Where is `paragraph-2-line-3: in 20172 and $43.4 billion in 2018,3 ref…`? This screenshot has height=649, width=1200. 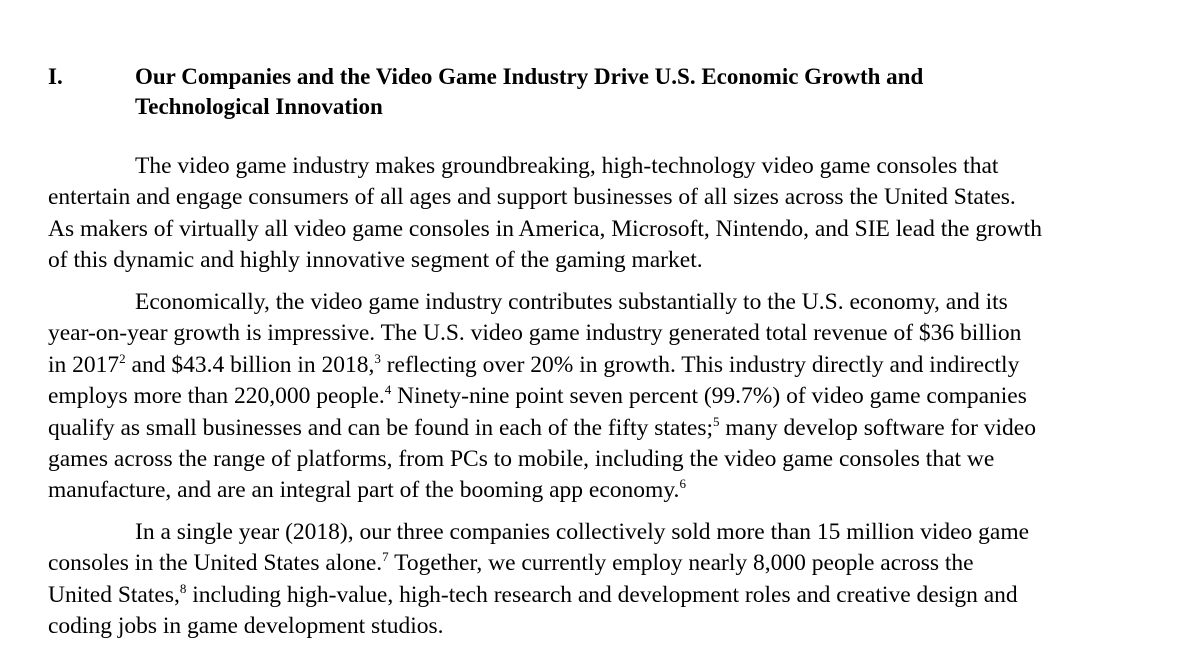 paragraph-2-line-3: in 20172 and $43.4 billion in 2018,3 ref… is located at coordinates (613, 365).